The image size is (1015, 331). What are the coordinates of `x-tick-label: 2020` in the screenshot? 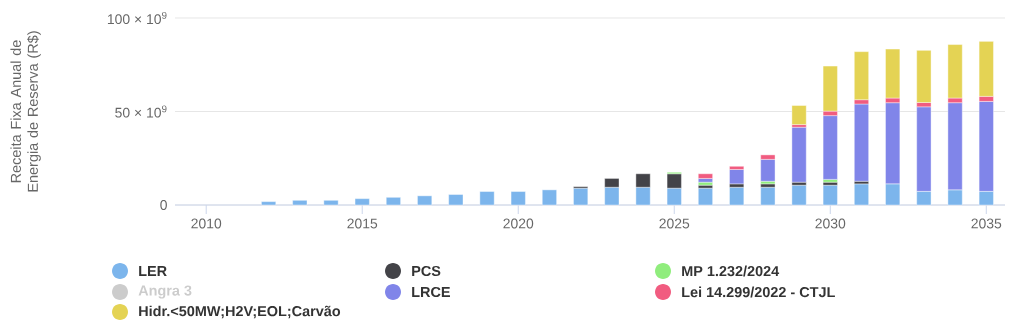 It's located at (518, 223).